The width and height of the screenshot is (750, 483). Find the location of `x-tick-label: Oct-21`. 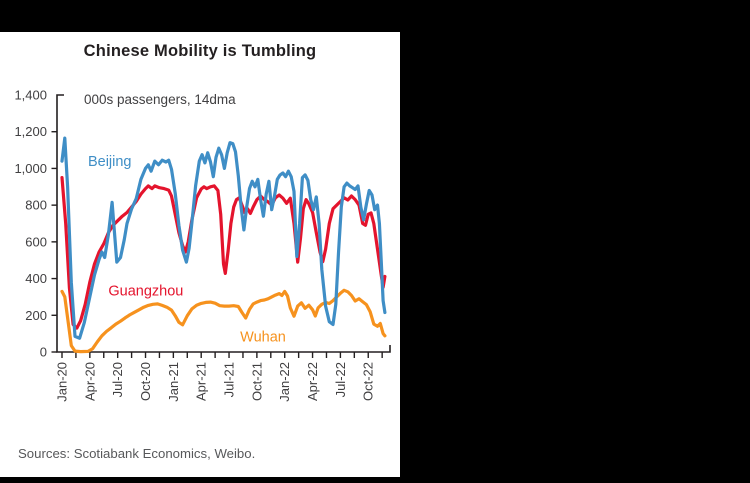

x-tick-label: Oct-21 is located at coordinates (256, 381).